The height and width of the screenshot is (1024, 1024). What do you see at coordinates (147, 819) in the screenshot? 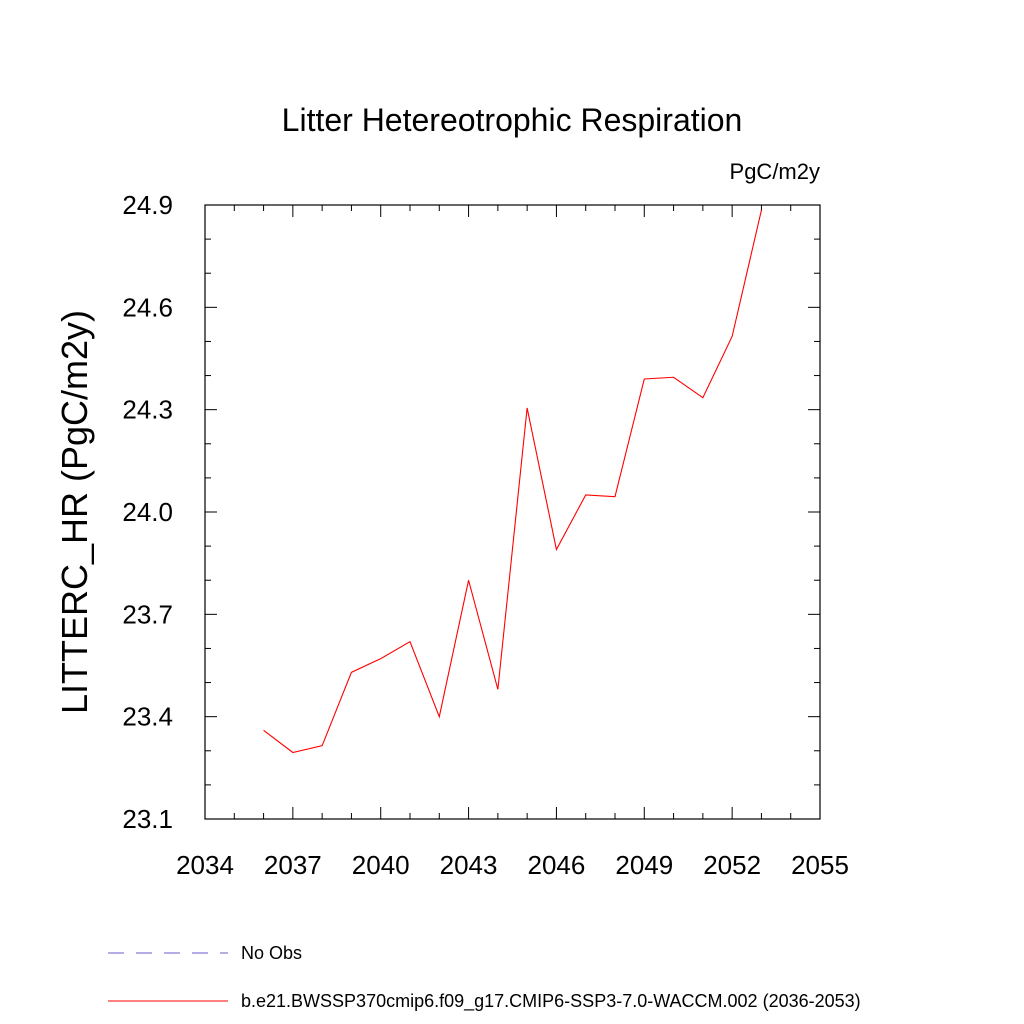
I see `y-tick-label: 23.1` at bounding box center [147, 819].